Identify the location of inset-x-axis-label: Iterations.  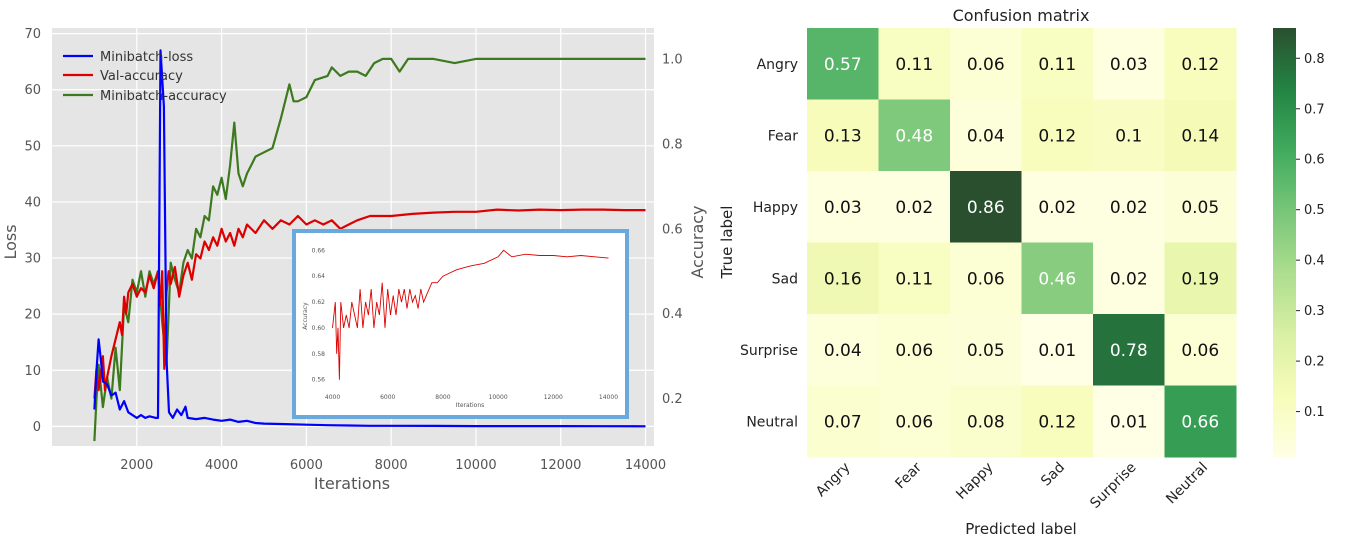
(470, 405).